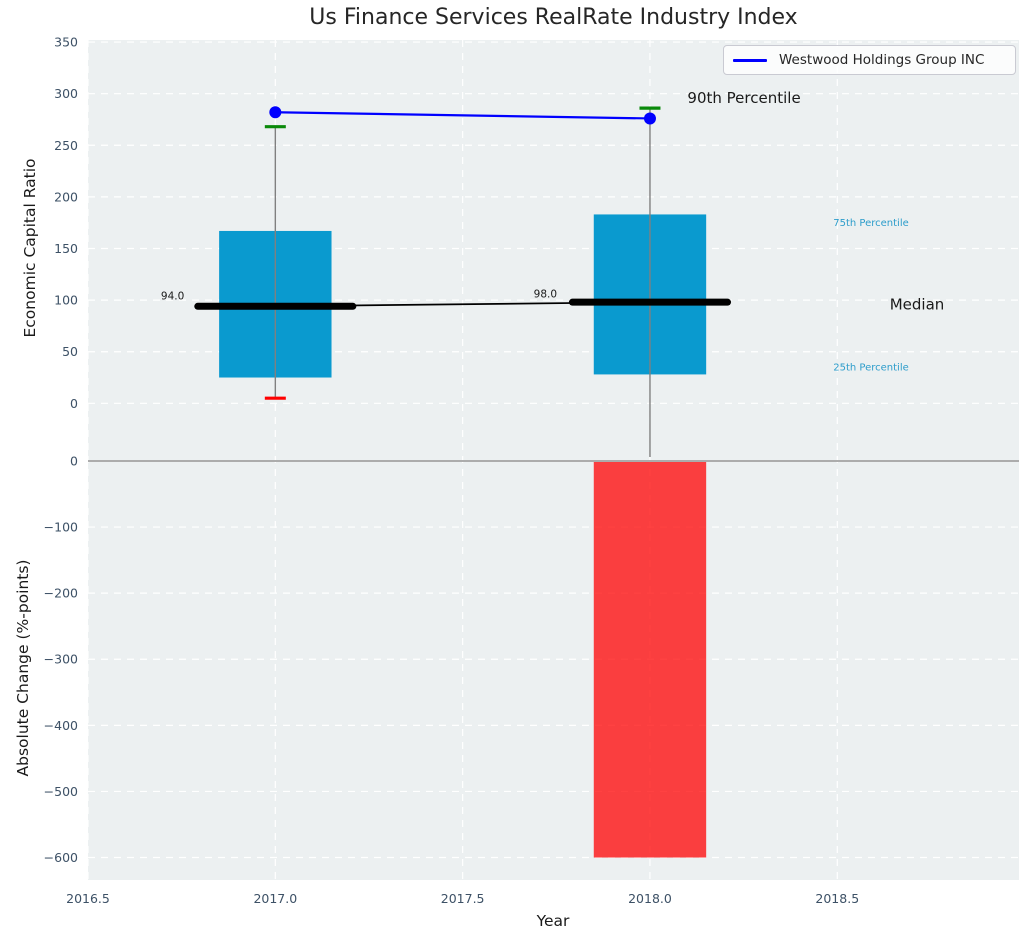 This screenshot has height=942, width=1029. I want to click on bottom-y-axis-label: Absolute Change (%-points), so click(23, 668).